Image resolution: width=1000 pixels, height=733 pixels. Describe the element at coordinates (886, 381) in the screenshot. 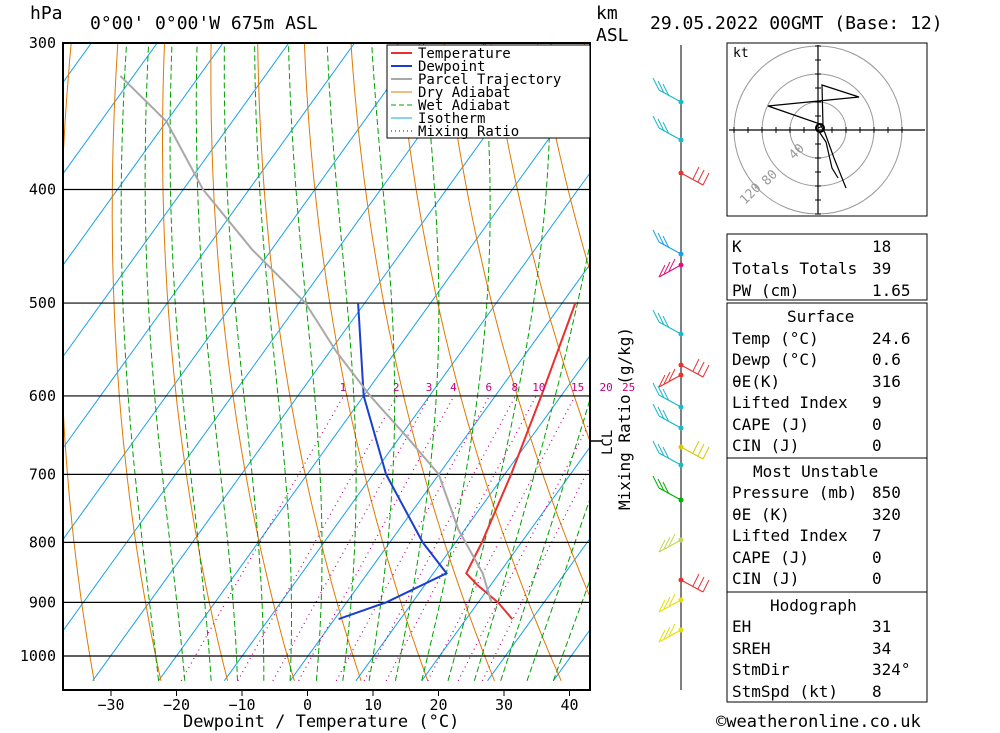

I see `surface-theta-value: 316` at that location.